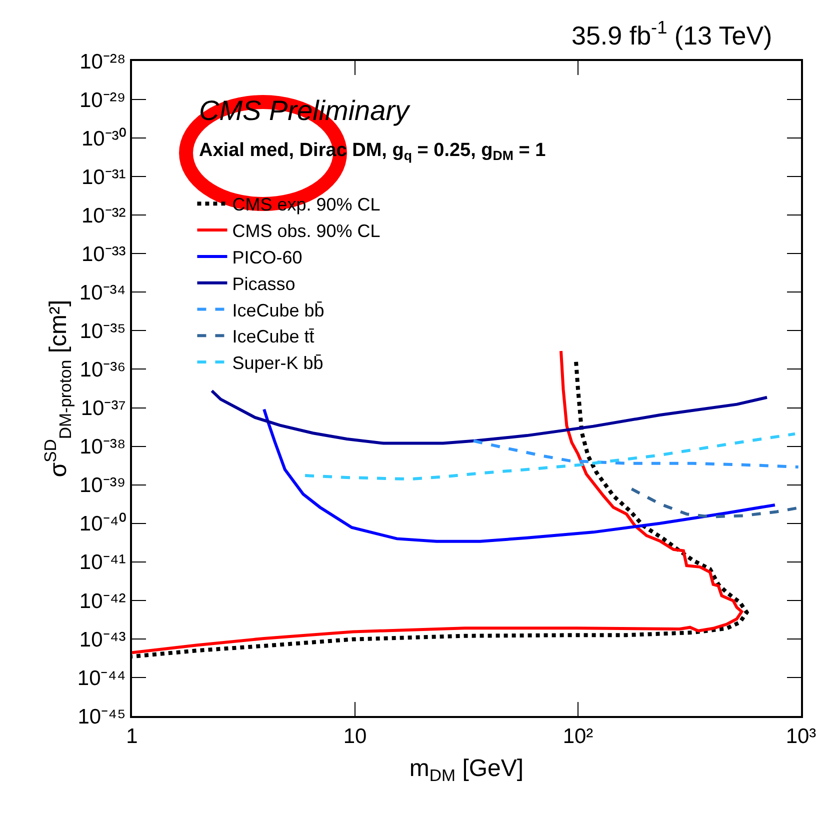 Image resolution: width=837 pixels, height=820 pixels. I want to click on x-tick-label: 10, so click(355, 736).